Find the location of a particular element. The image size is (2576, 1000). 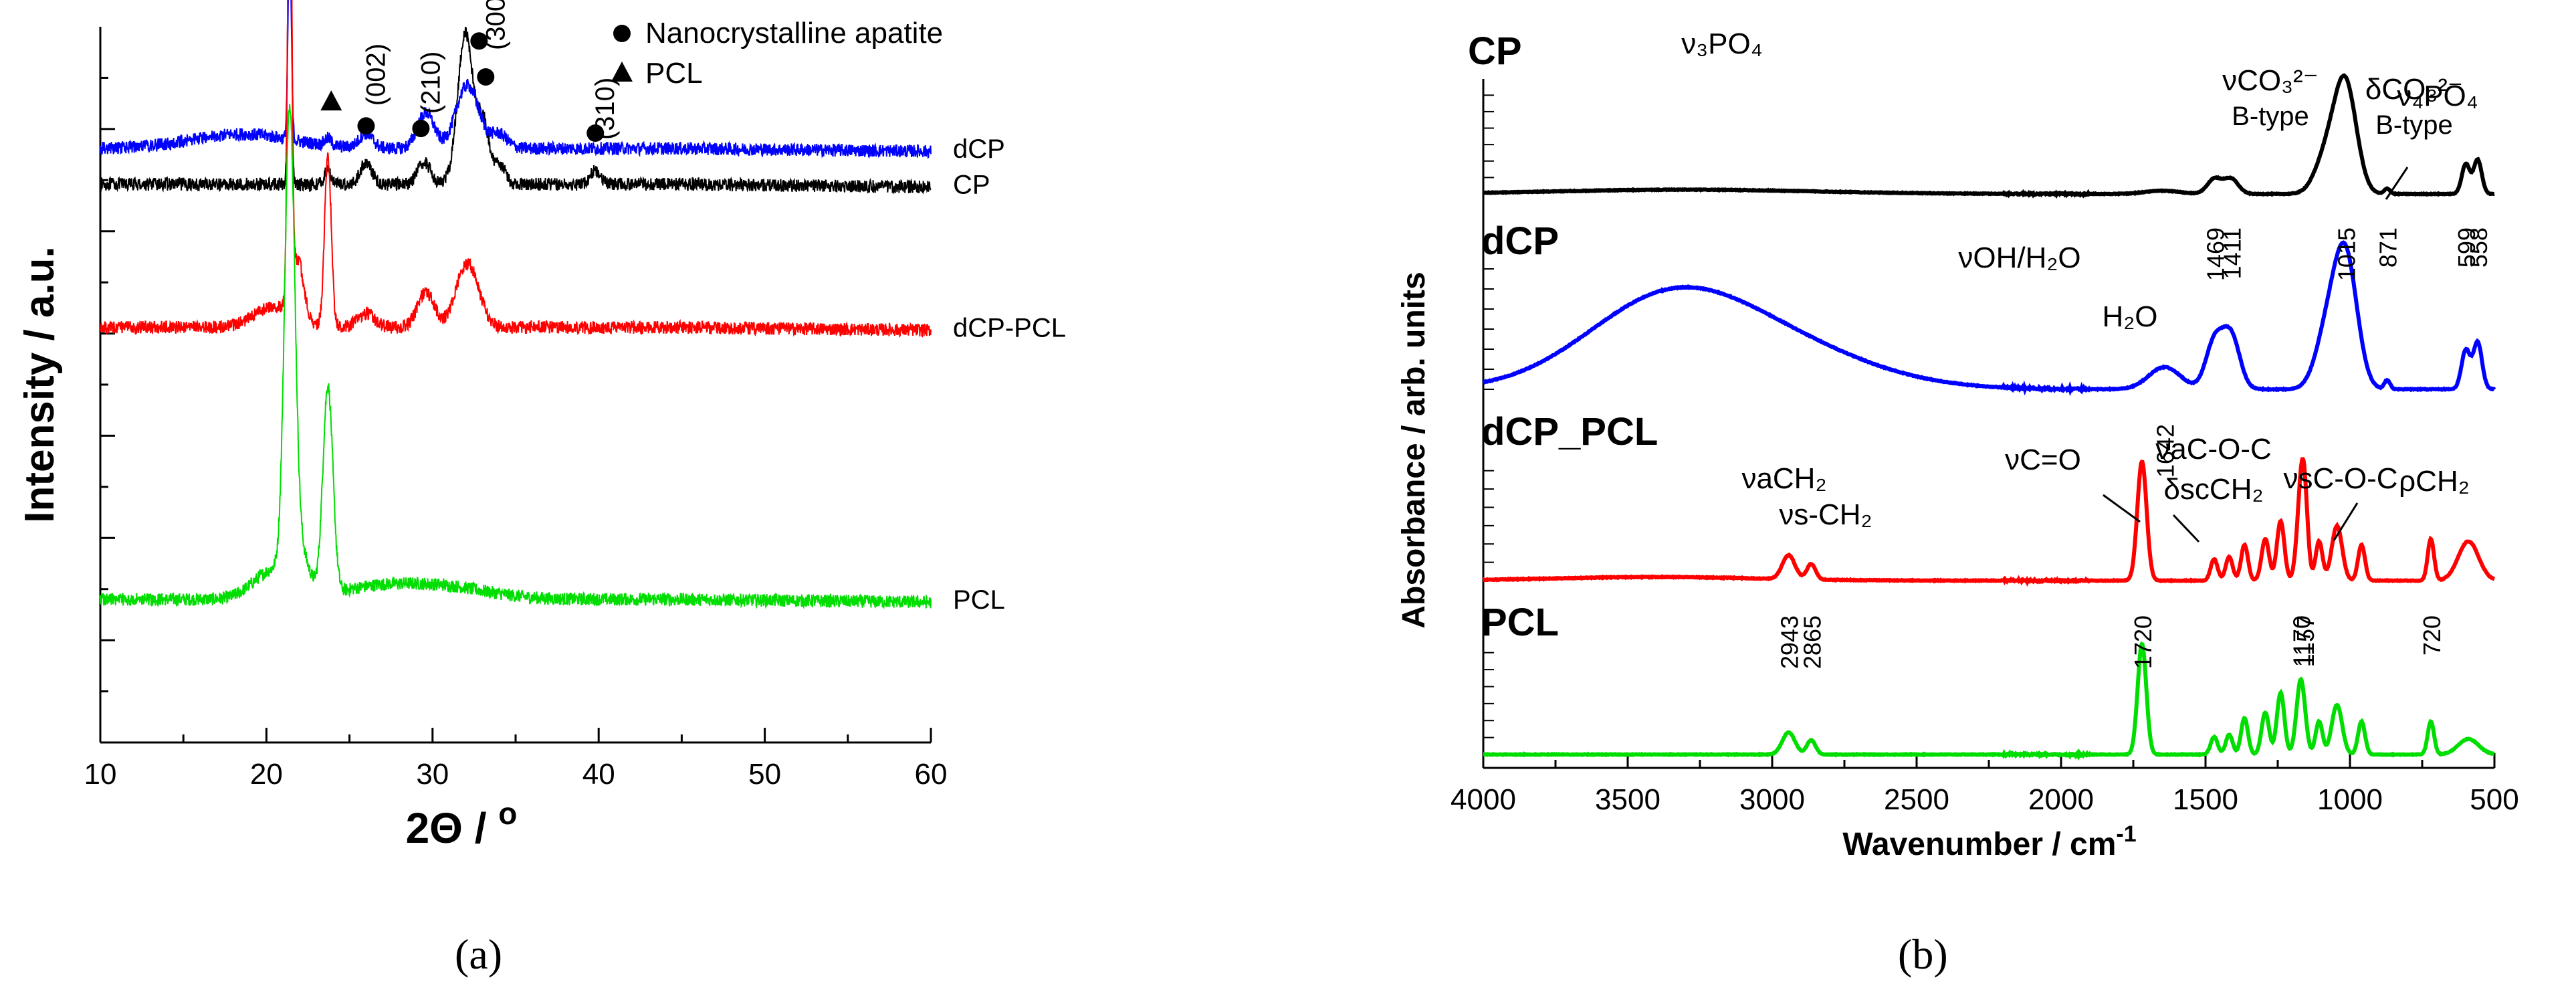

series-label-pcl: PCL is located at coordinates (979, 600).